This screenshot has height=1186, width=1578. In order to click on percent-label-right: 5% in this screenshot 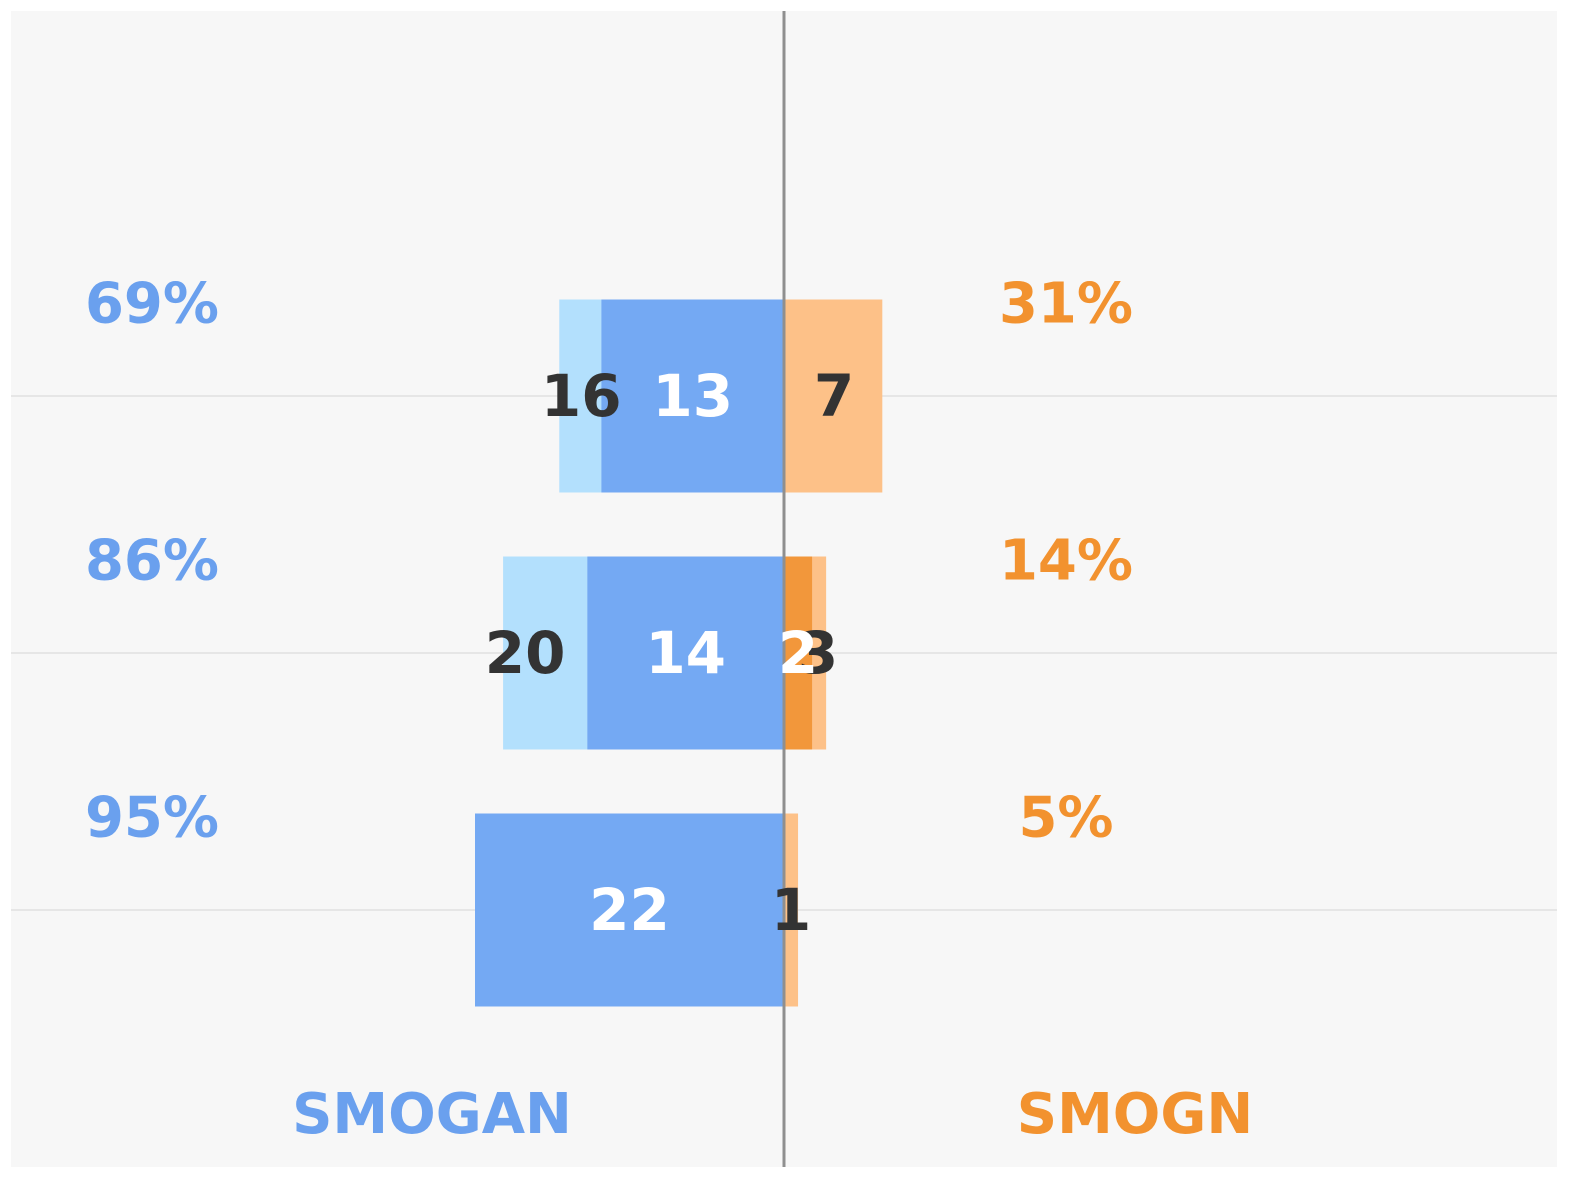, I will do `click(1065, 818)`.